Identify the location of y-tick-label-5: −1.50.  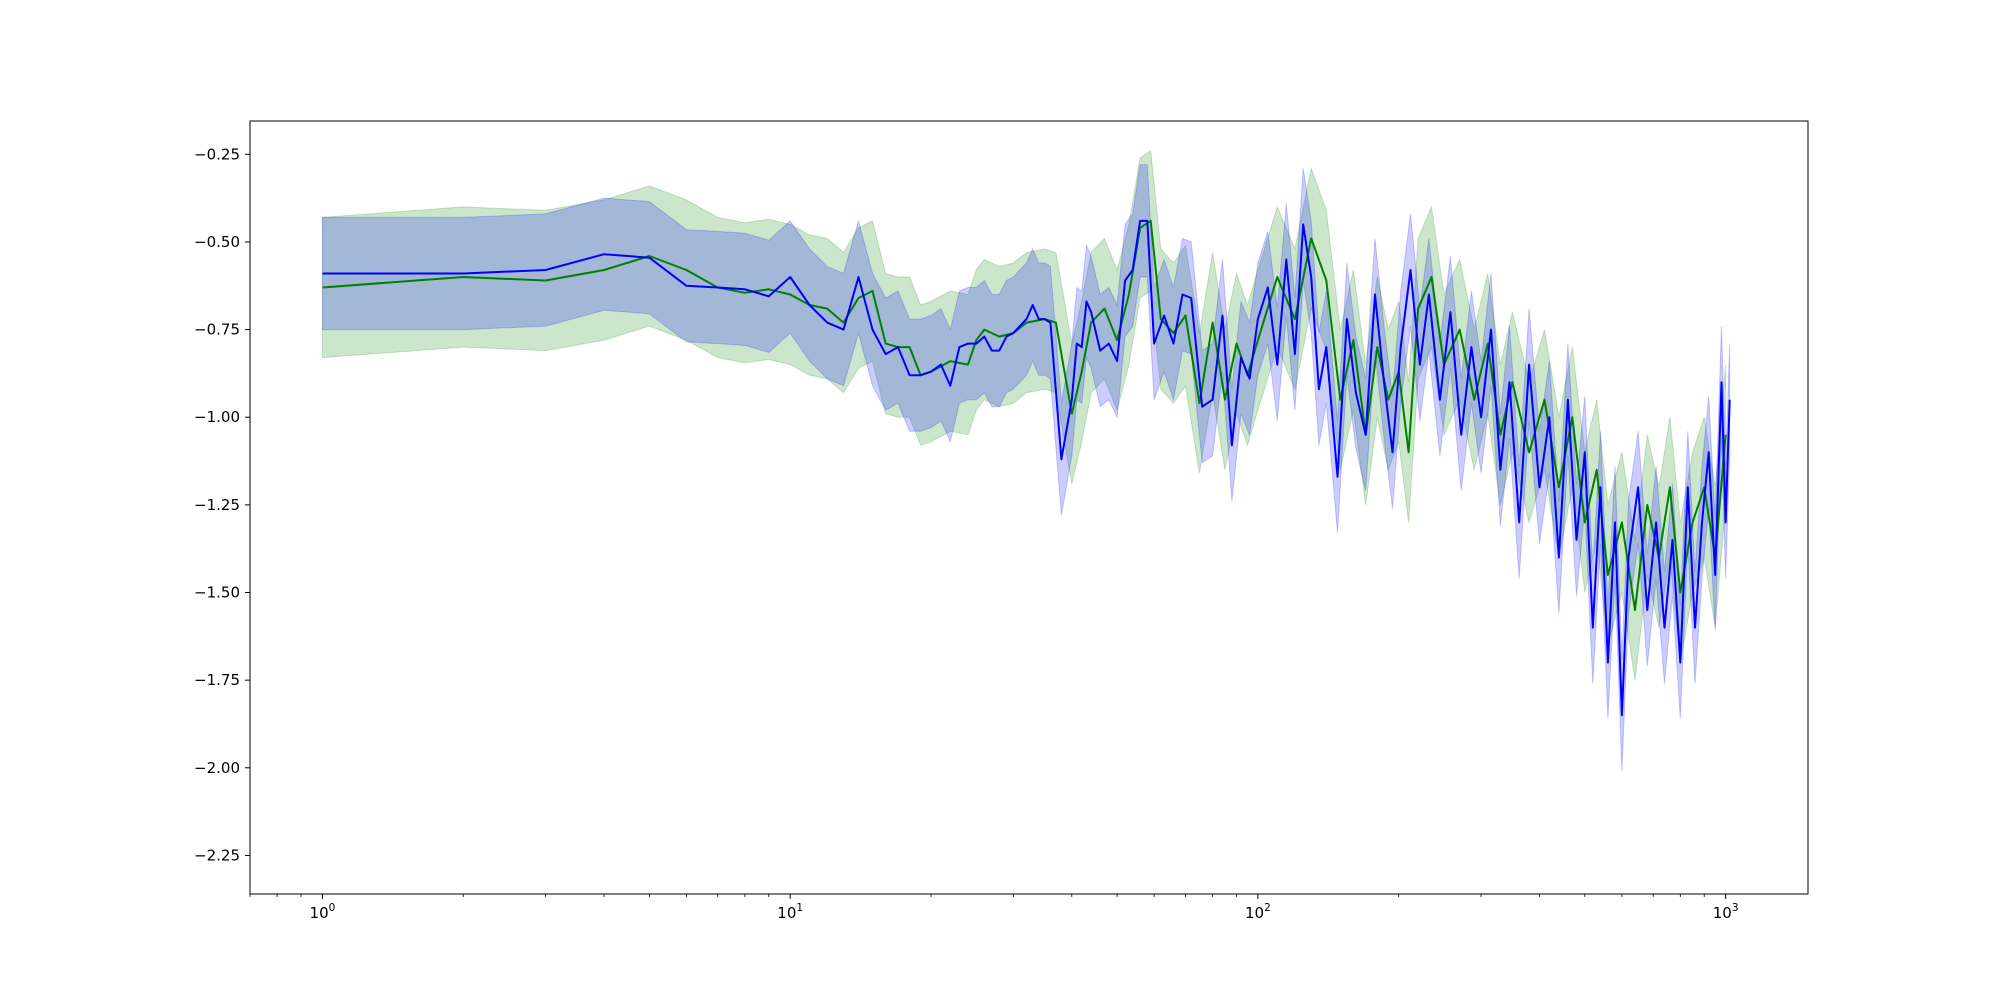
(217, 593).